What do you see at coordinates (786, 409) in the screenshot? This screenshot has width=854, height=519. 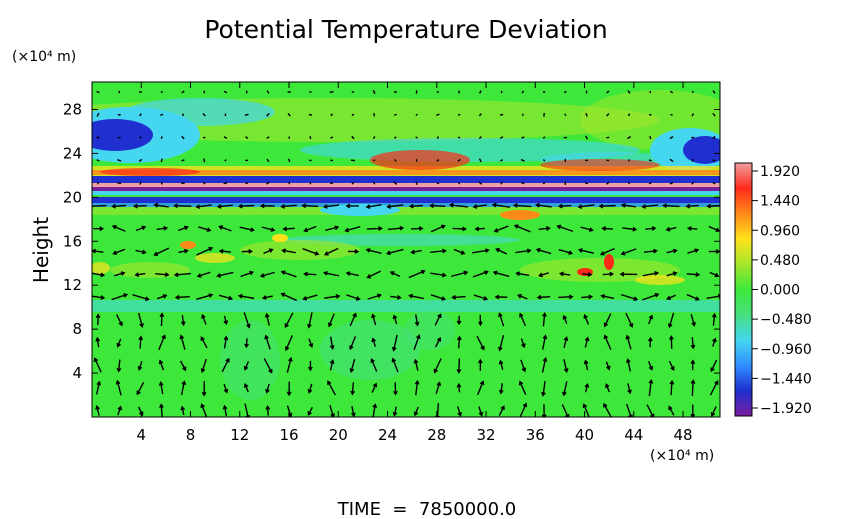 I see `colorbar-tick-label: −1.920` at bounding box center [786, 409].